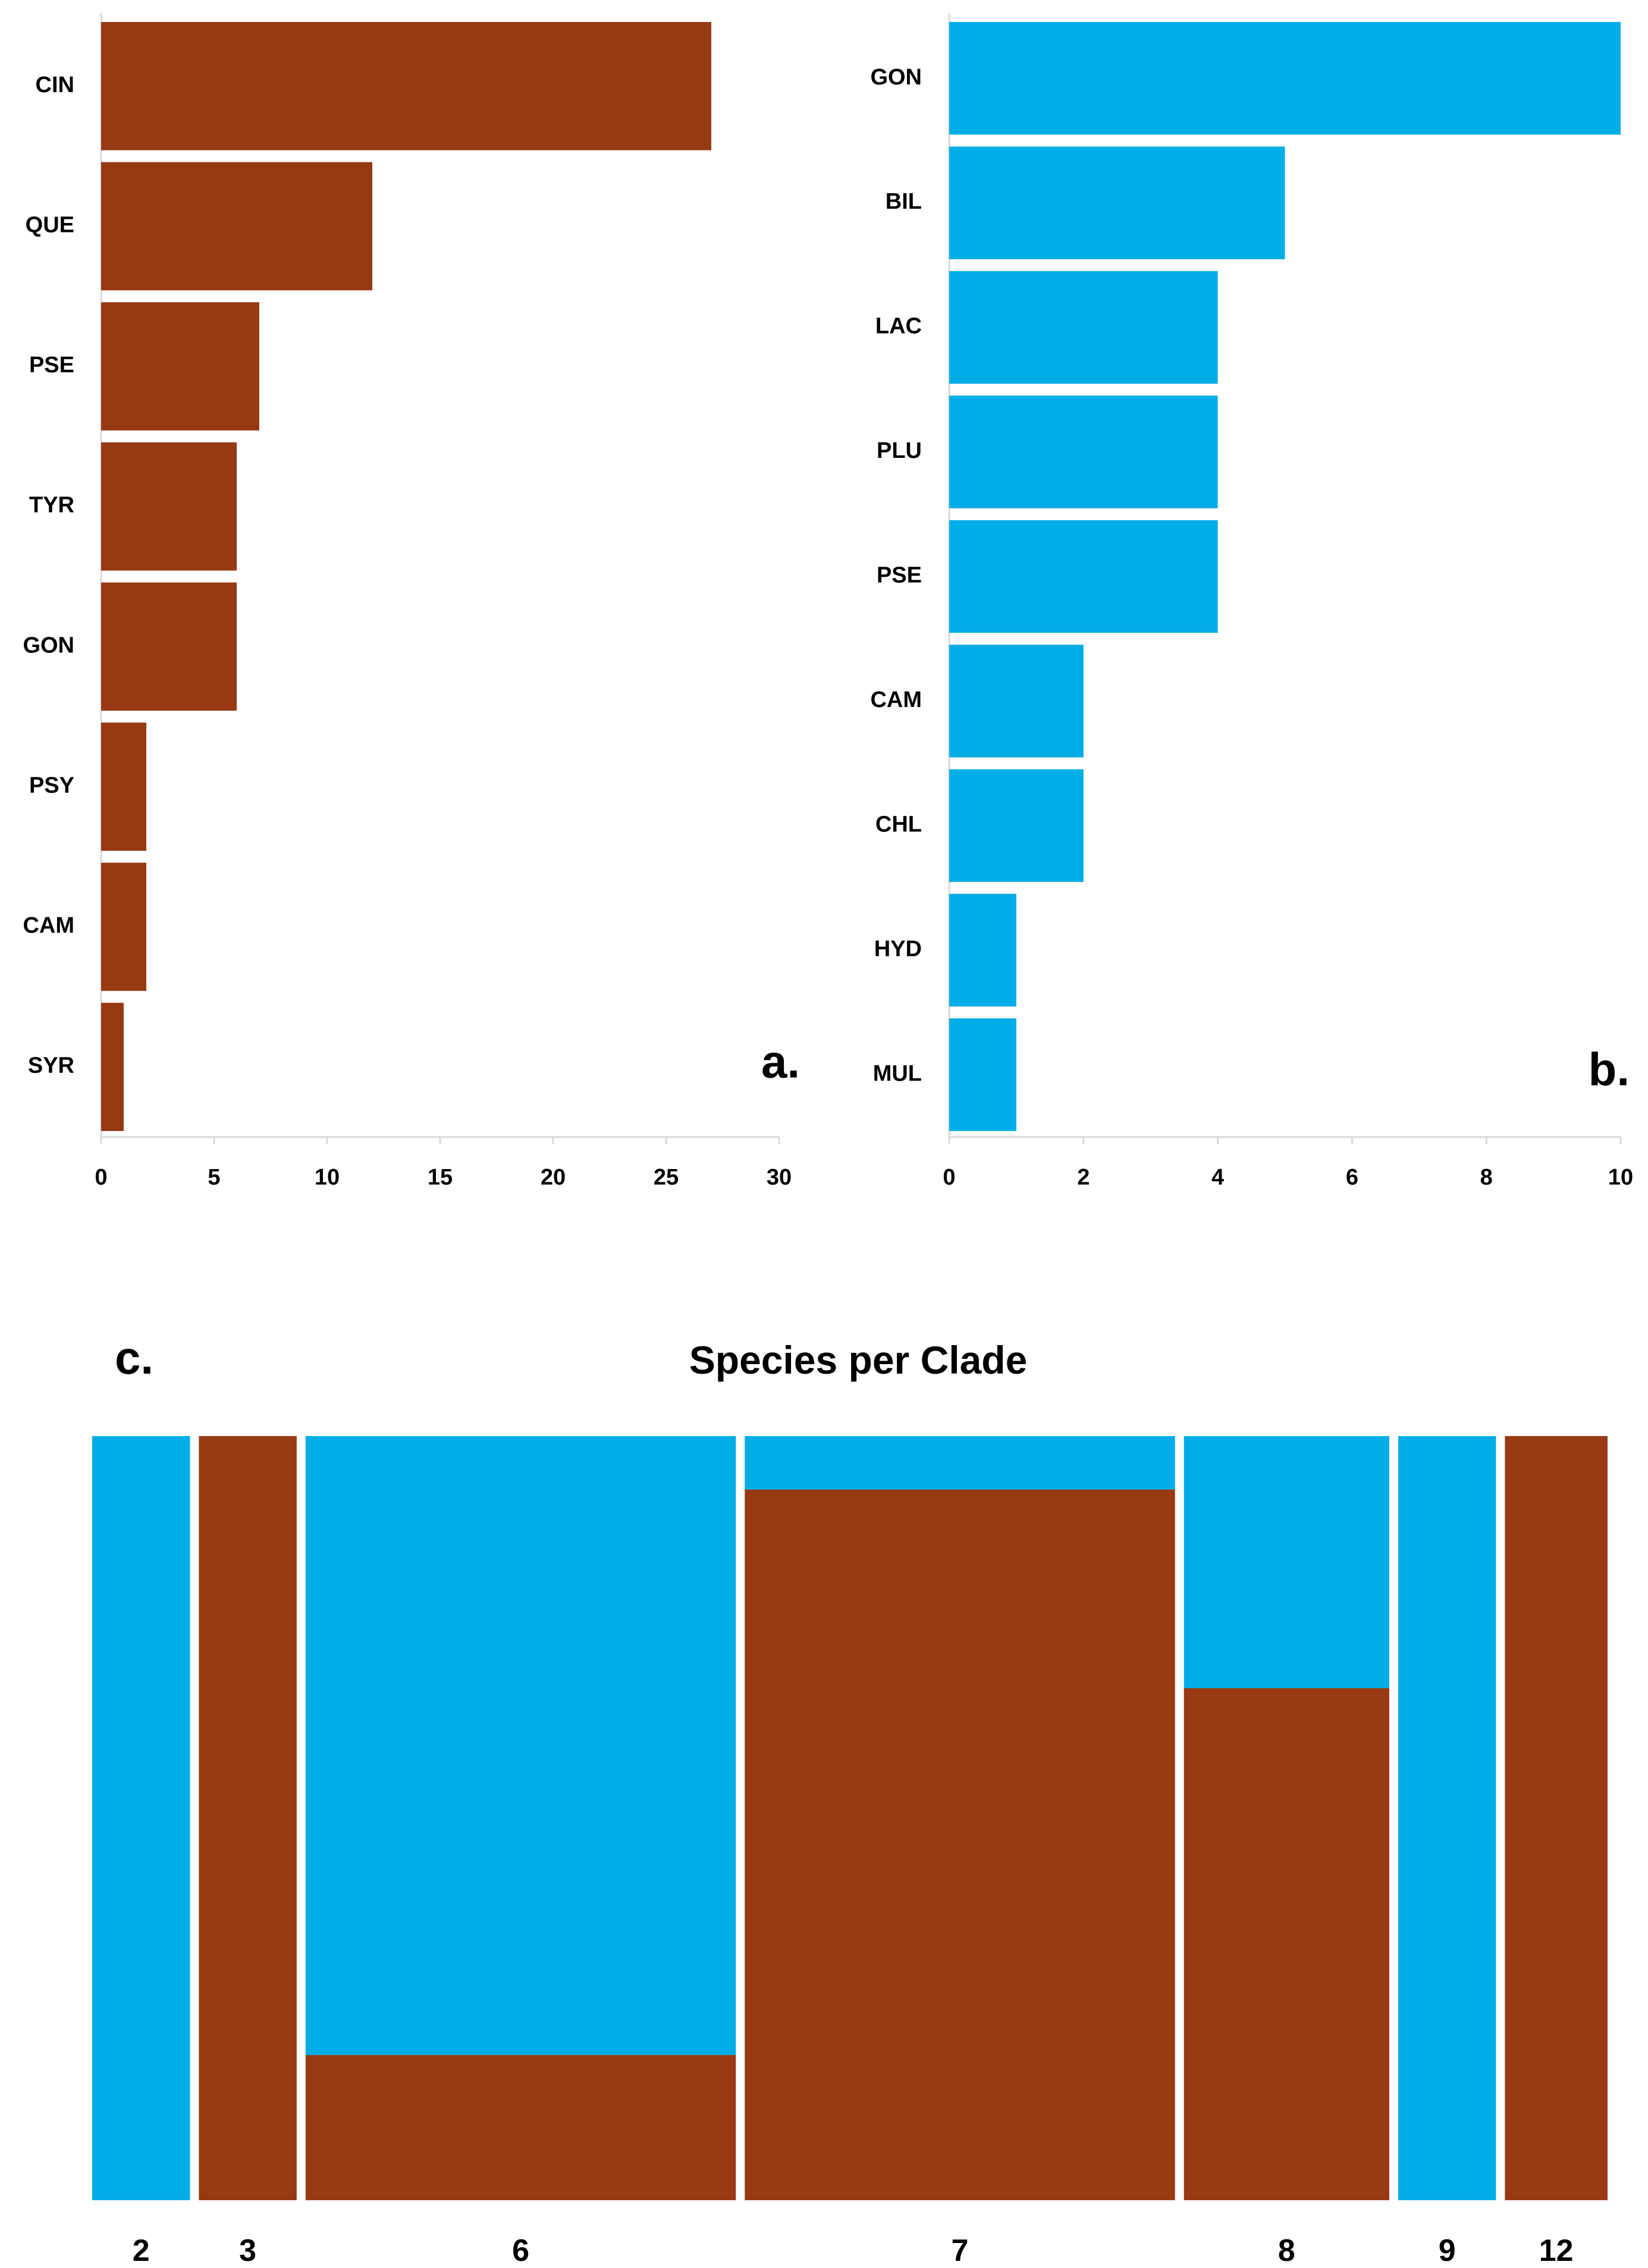 The width and height of the screenshot is (1648, 2268). I want to click on b-bar-cam, so click(1016, 701).